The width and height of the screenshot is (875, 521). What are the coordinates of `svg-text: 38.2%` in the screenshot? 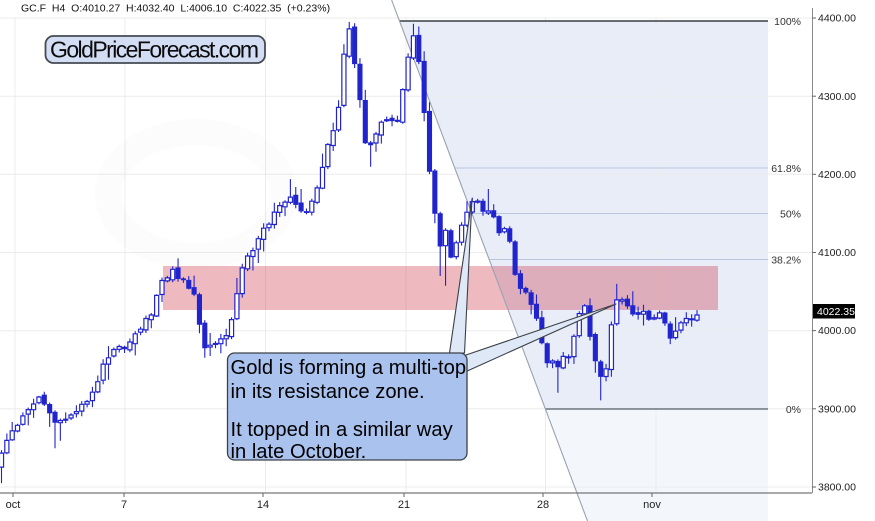 It's located at (786, 260).